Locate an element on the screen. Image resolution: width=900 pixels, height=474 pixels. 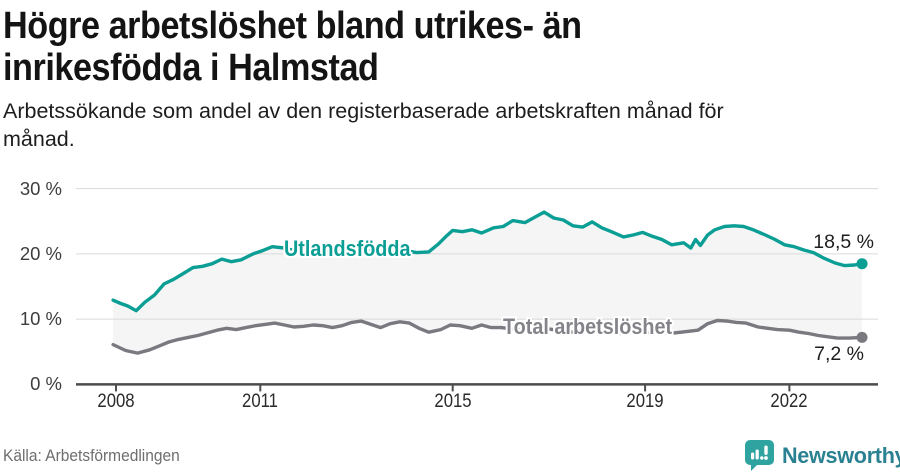
title-line-2: inrikesfödda i Halmstad is located at coordinates (191, 68).